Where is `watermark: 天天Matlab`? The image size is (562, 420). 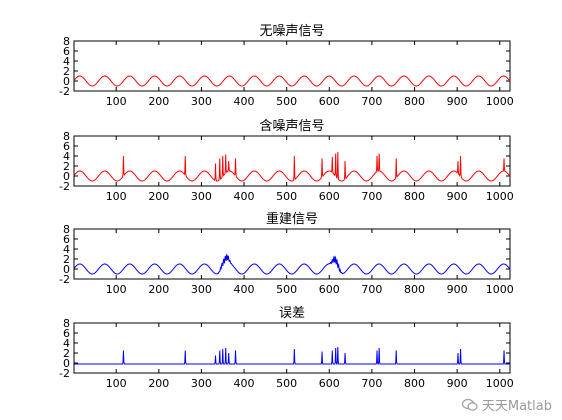 watermark: 天天Matlab is located at coordinates (506, 404).